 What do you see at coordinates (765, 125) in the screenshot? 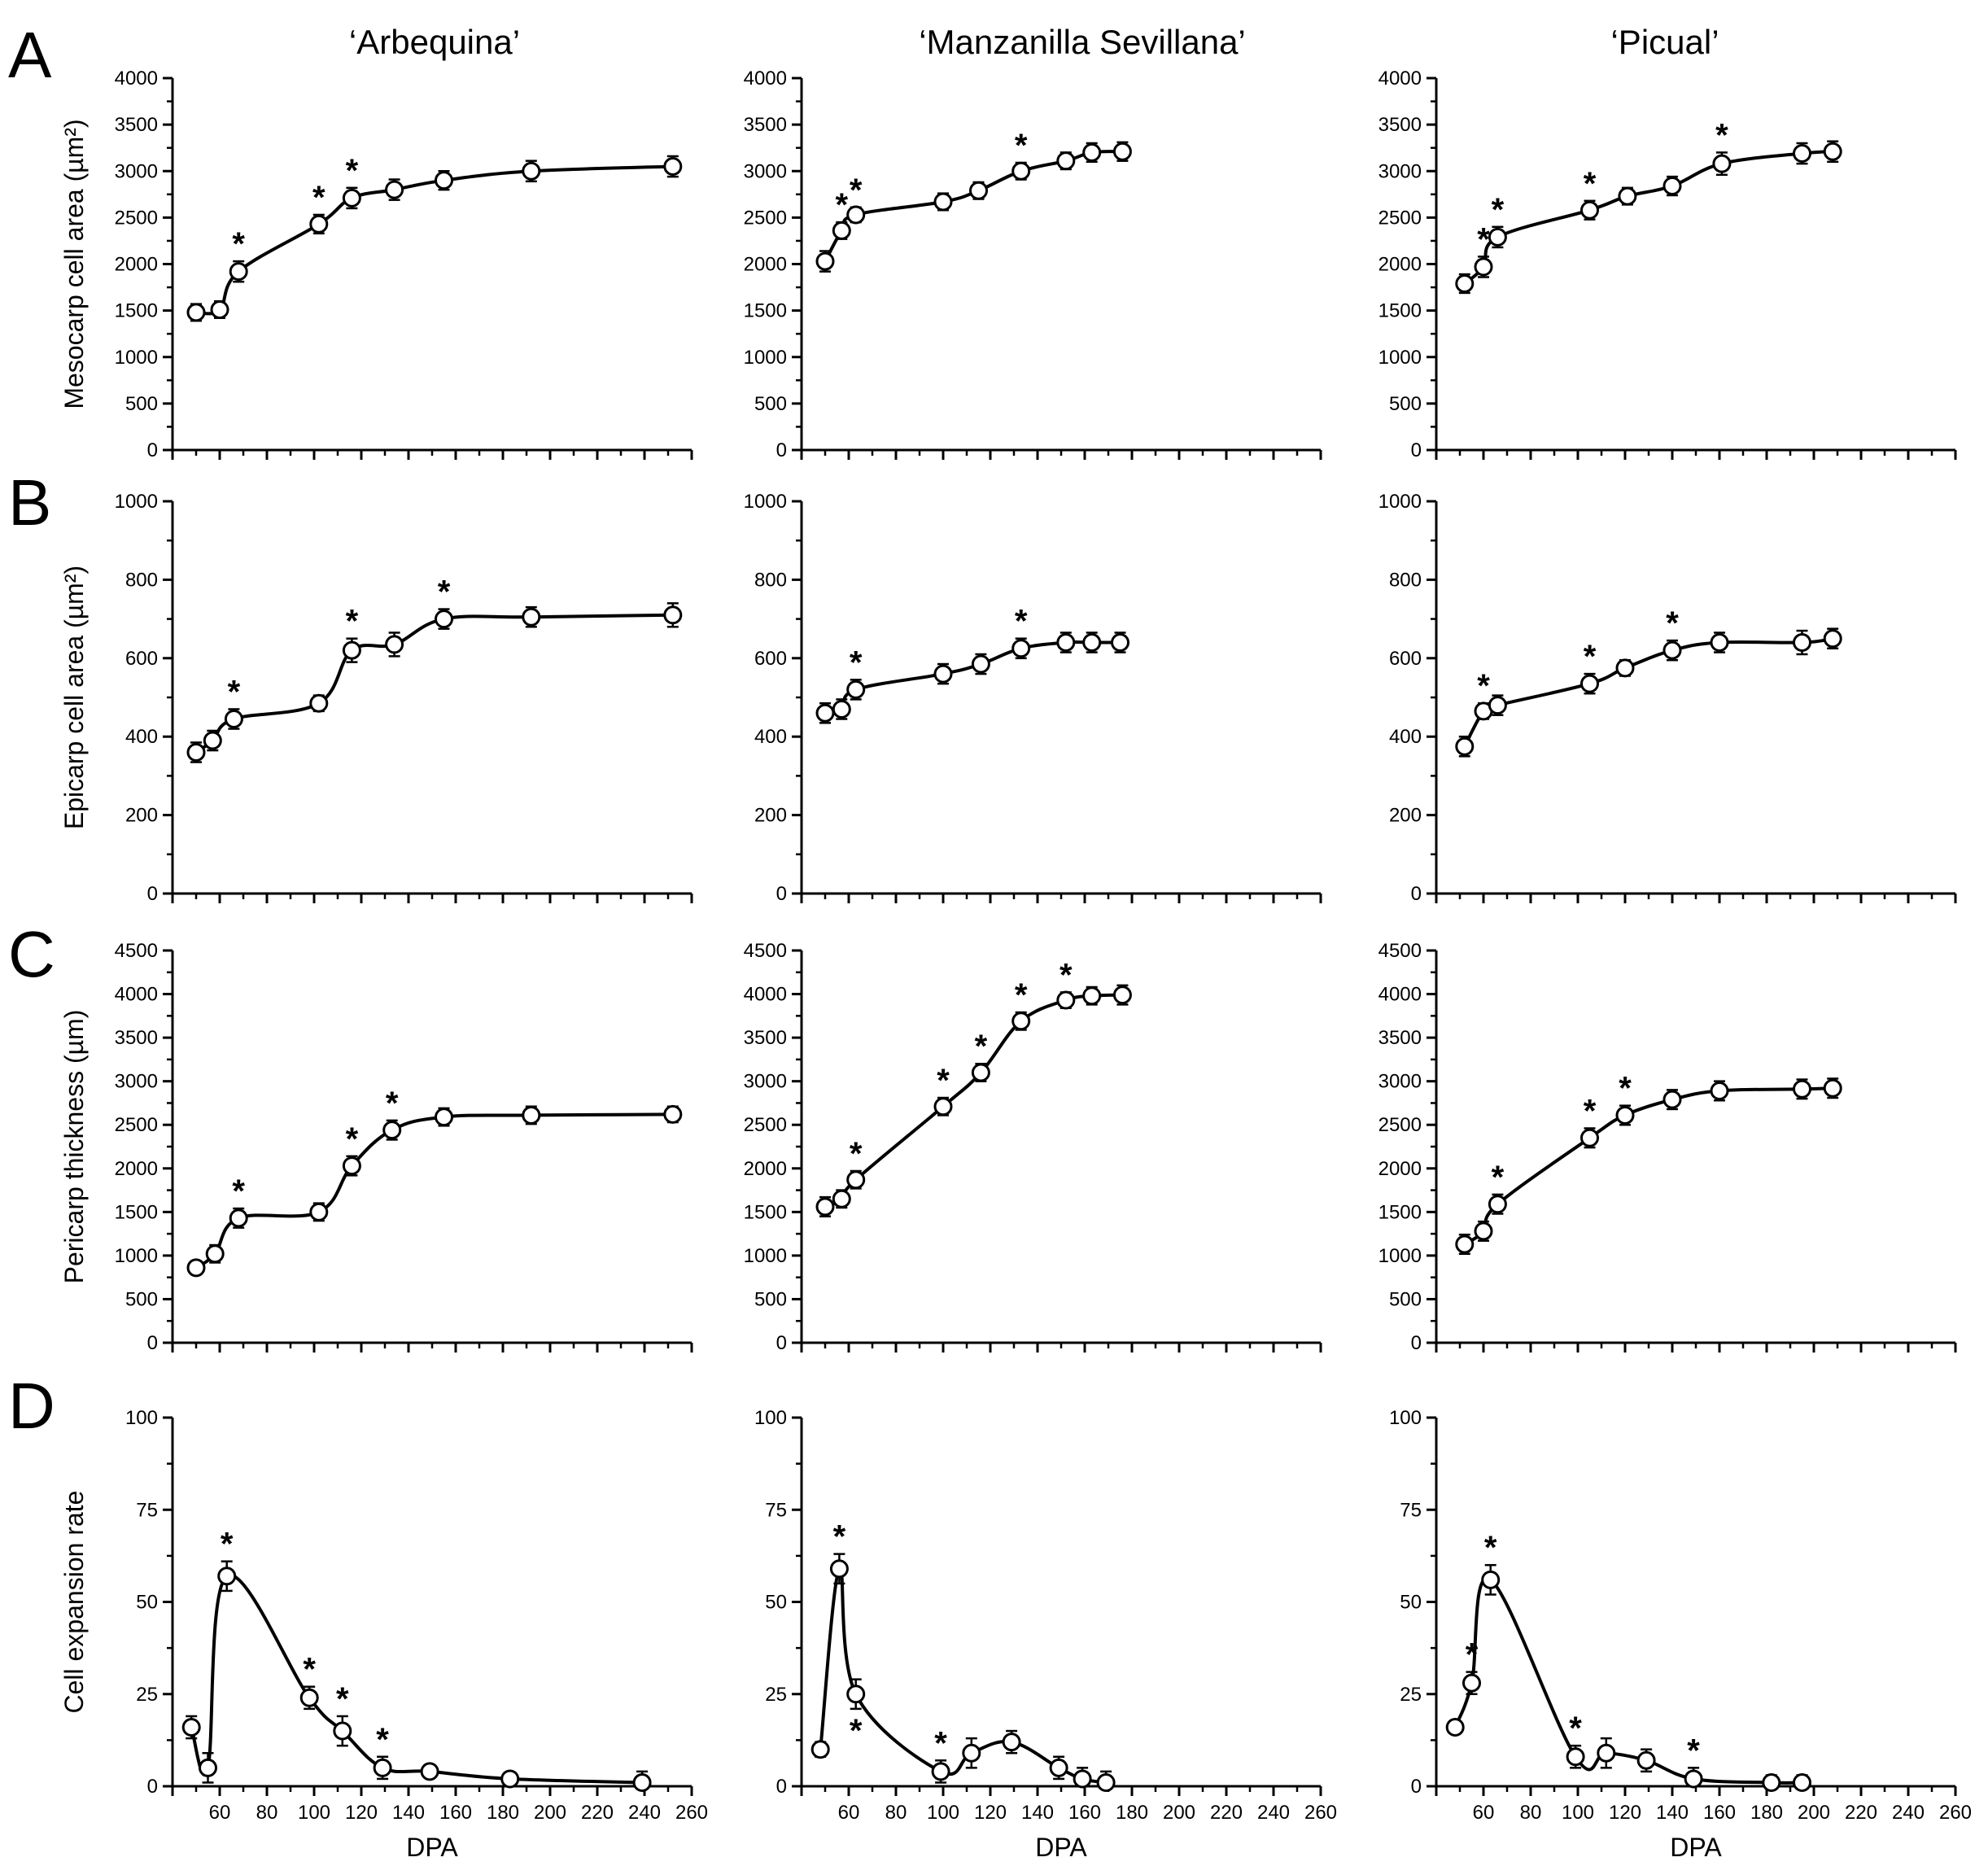
I see `y-tick-label: 3500` at bounding box center [765, 125].